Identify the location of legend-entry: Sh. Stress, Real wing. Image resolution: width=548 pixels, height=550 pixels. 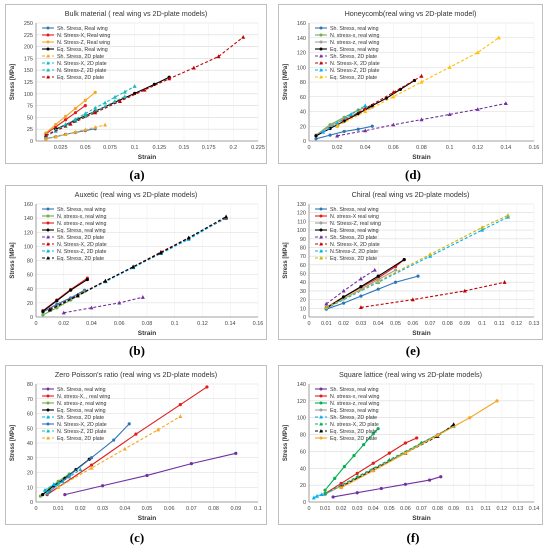
(82, 29).